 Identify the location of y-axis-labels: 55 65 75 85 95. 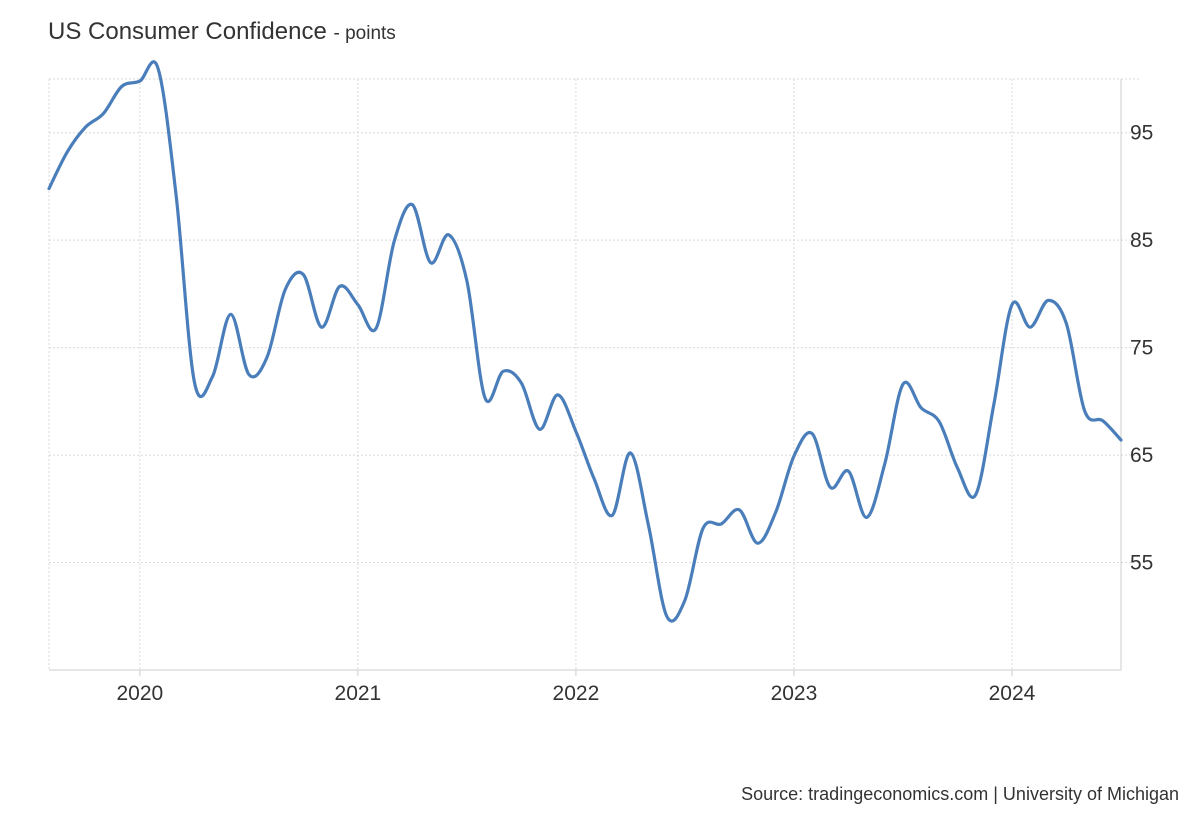
(1141, 348).